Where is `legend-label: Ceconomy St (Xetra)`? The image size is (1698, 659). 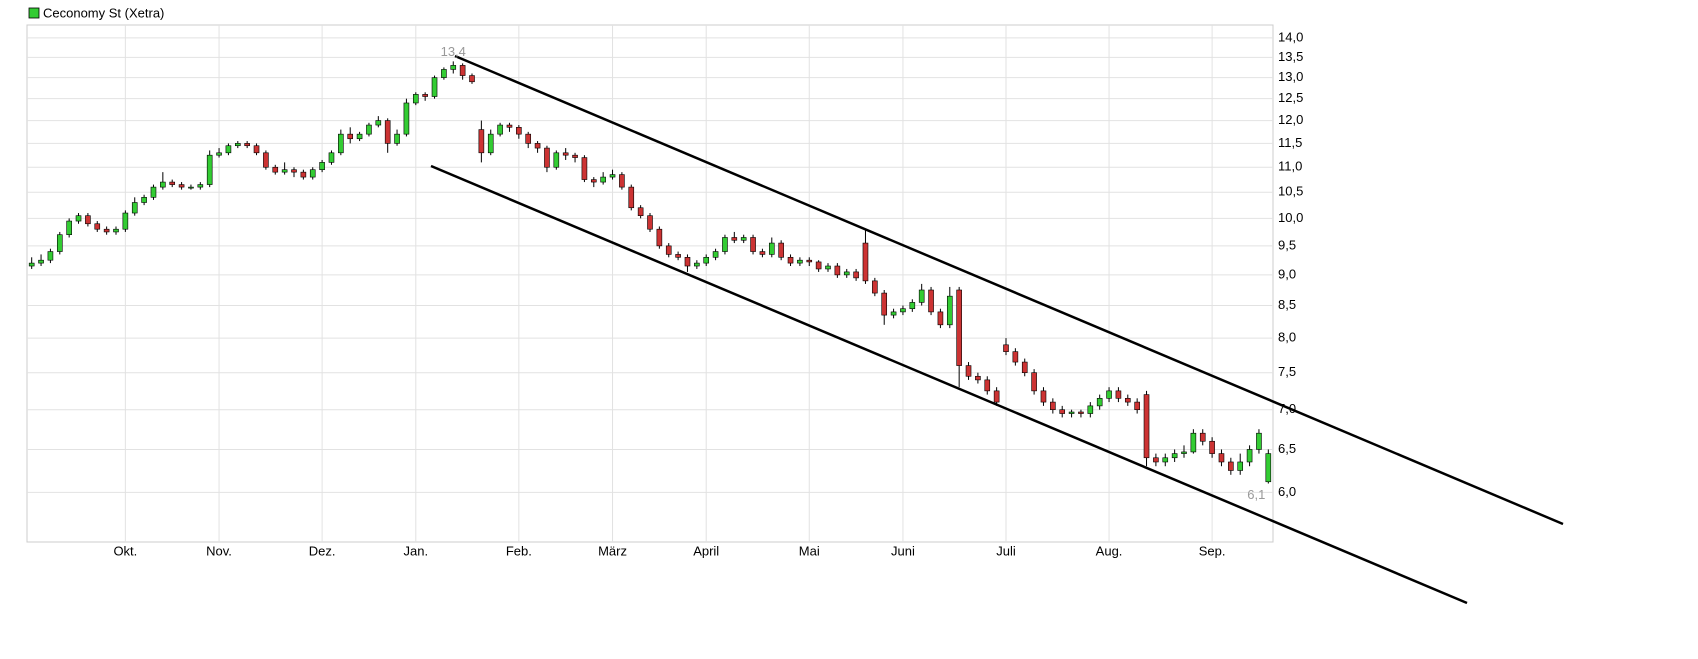 legend-label: Ceconomy St (Xetra) is located at coordinates (103, 12).